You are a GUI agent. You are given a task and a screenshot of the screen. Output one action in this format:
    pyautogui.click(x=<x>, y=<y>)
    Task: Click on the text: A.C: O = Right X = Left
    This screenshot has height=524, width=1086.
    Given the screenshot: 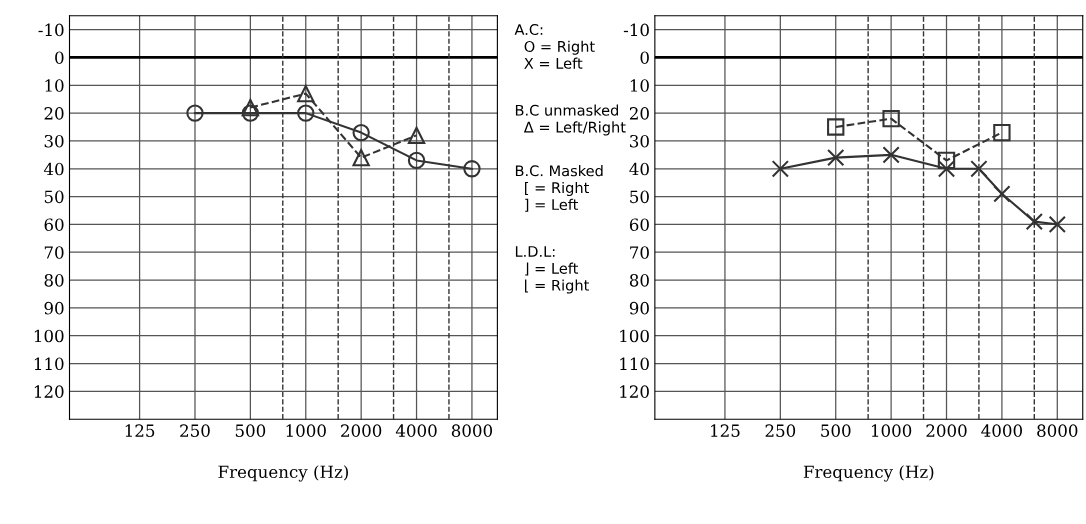 What is the action you would take?
    pyautogui.click(x=554, y=46)
    